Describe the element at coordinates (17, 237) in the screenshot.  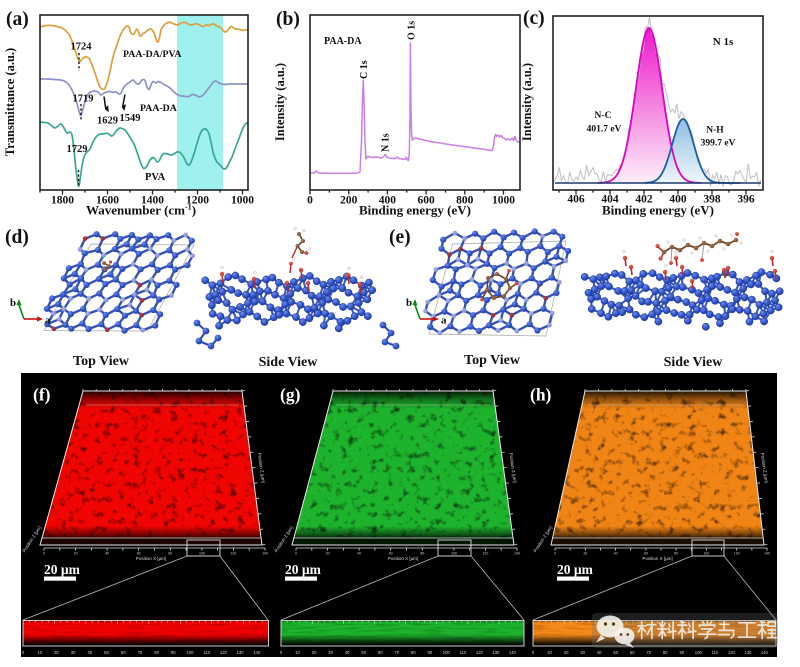
I see `svg-text: (d)` at that location.